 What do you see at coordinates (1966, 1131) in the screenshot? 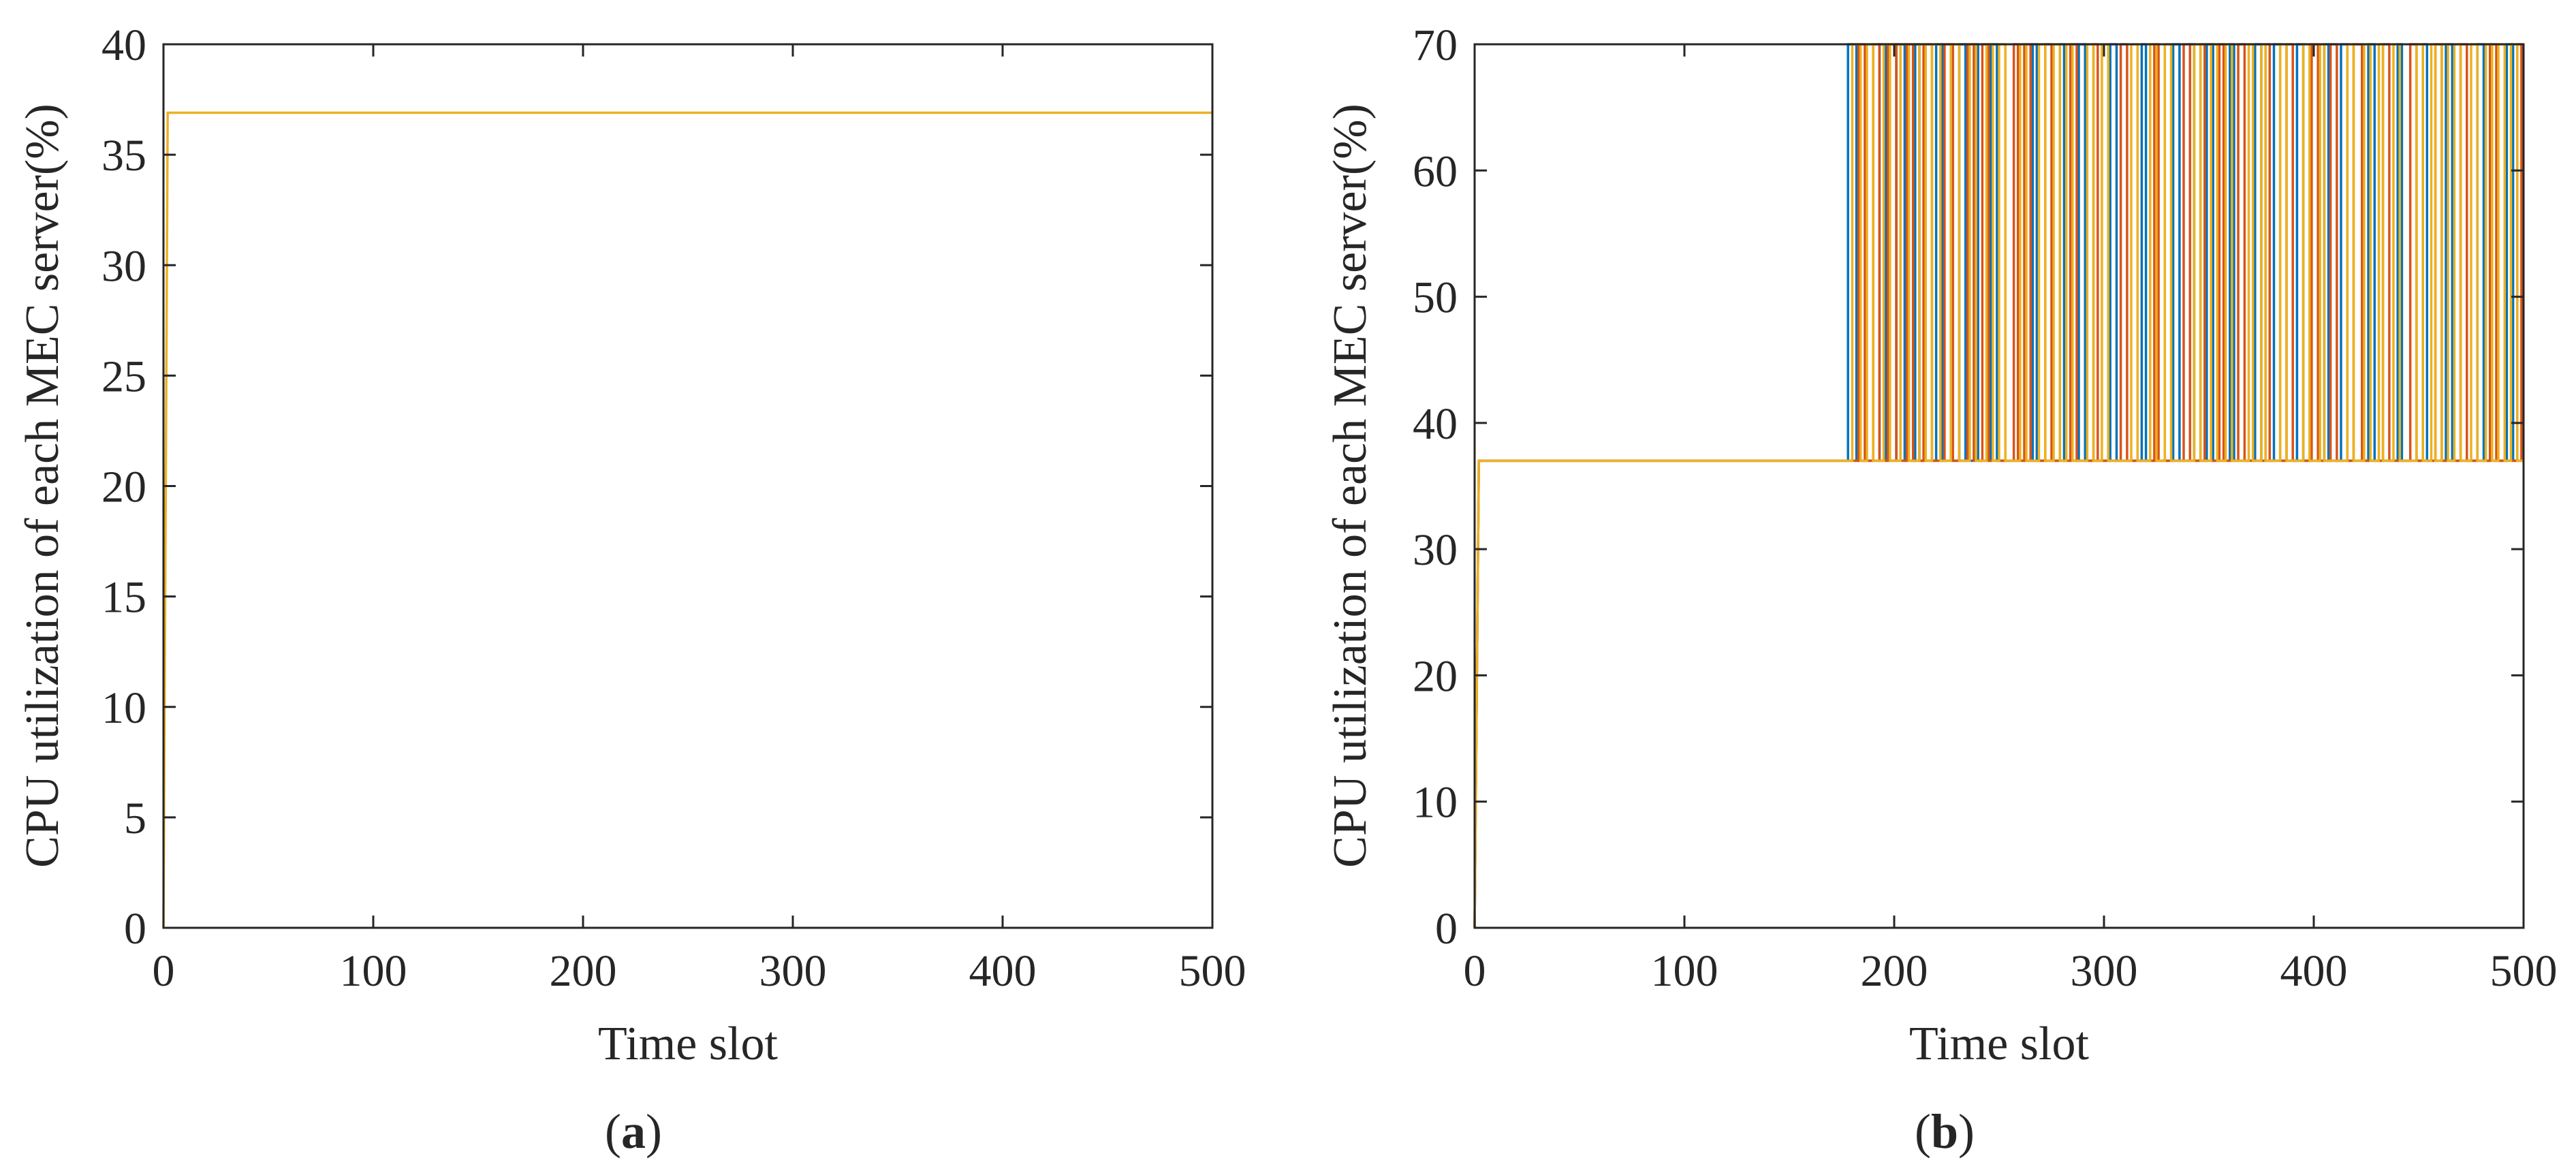
I see `chart-b-panel-label-close: )` at bounding box center [1966, 1131].